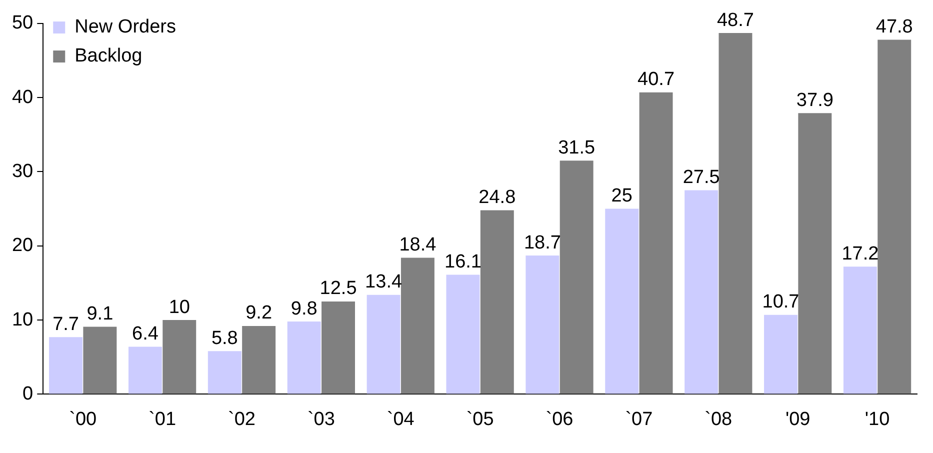  I want to click on data-label: 37.9, so click(815, 100).